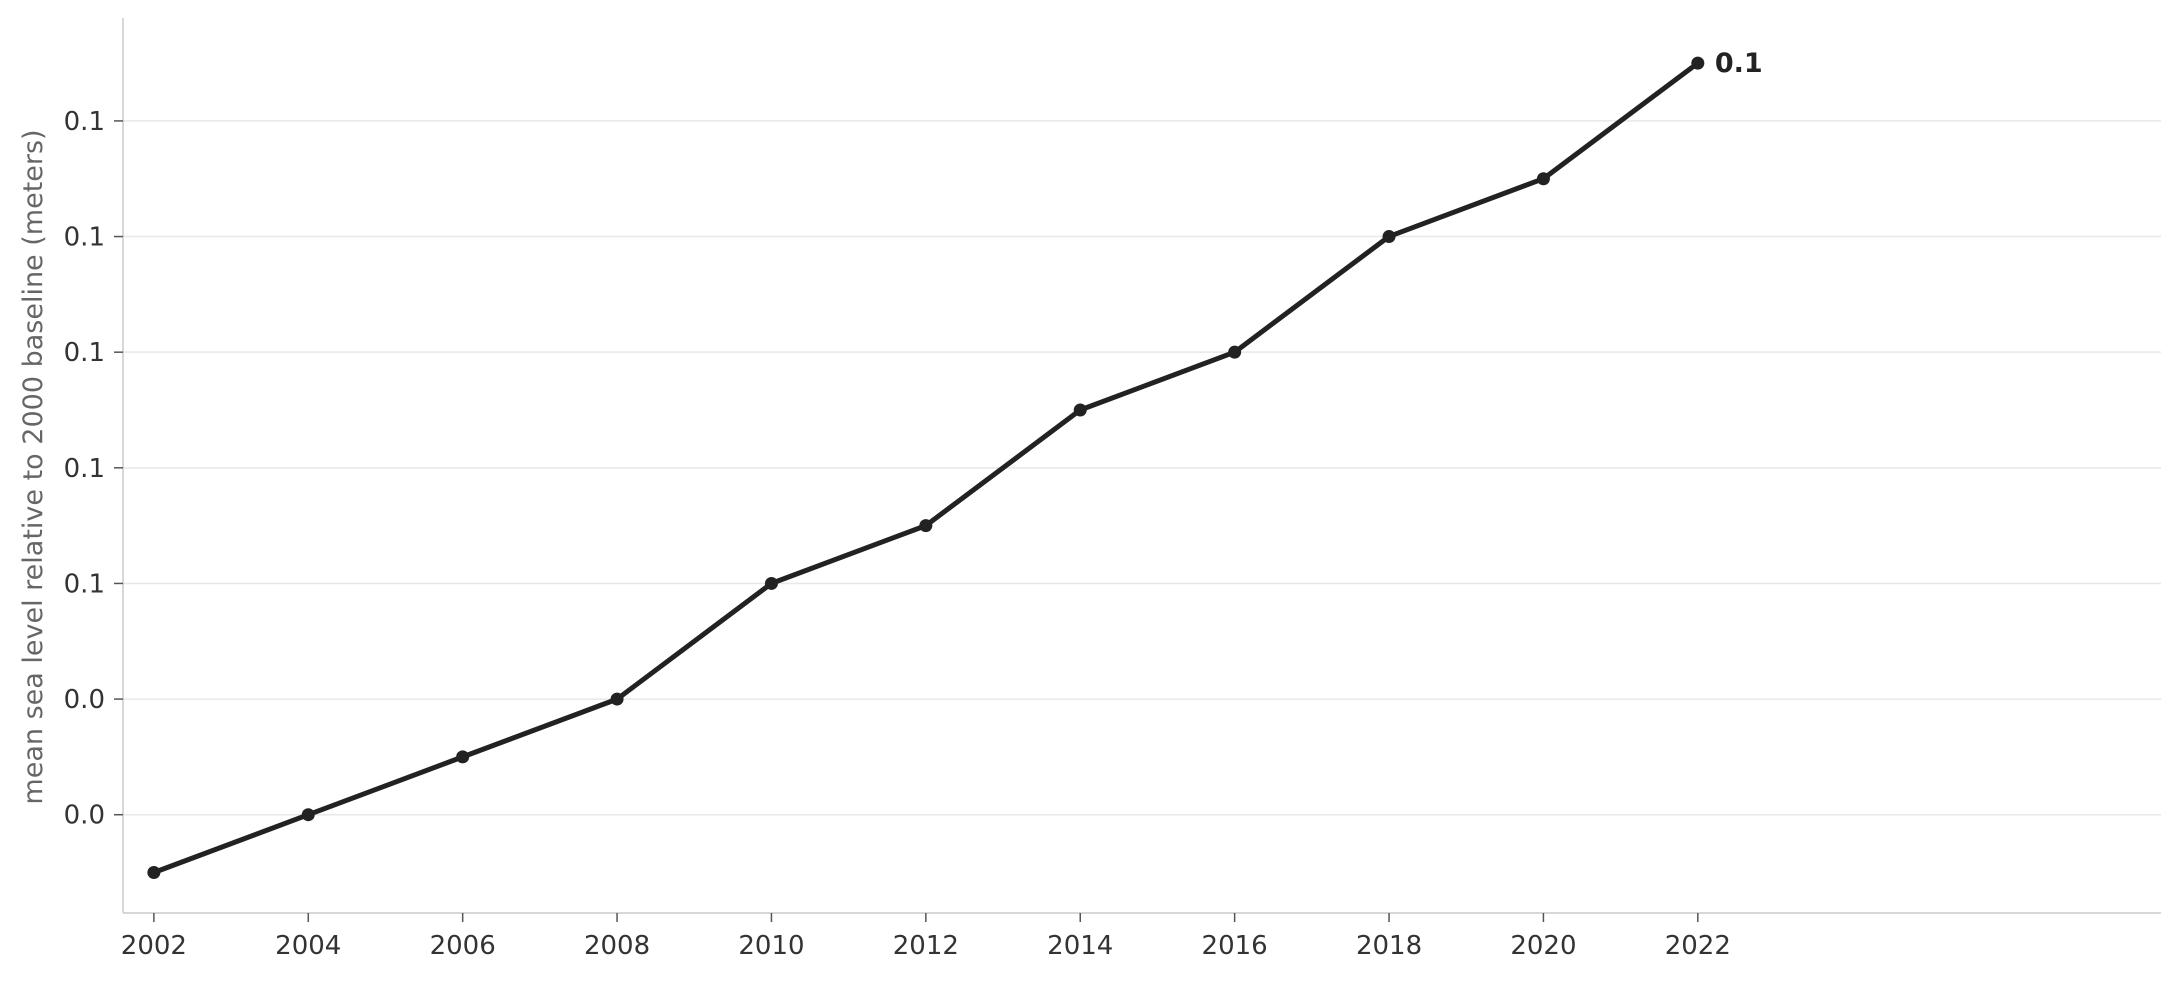 This screenshot has width=2181, height=981. I want to click on x-tick-label: 2018, so click(1389, 946).